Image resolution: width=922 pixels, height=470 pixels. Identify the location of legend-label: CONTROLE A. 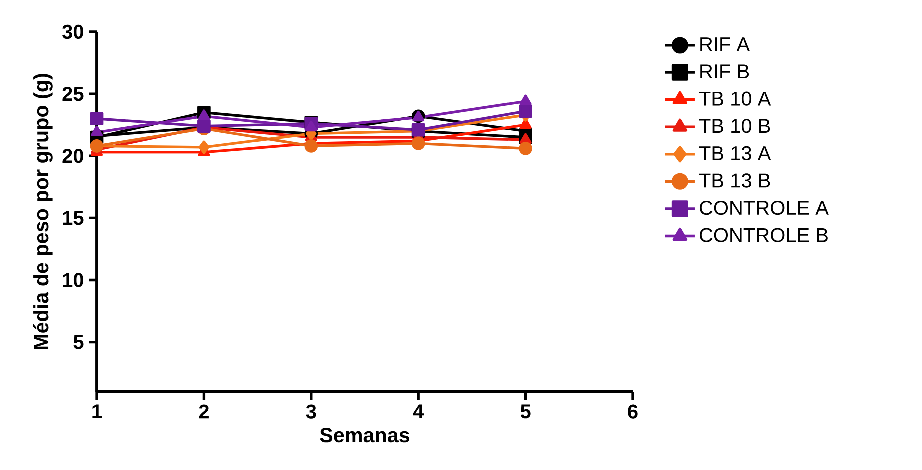
(764, 208).